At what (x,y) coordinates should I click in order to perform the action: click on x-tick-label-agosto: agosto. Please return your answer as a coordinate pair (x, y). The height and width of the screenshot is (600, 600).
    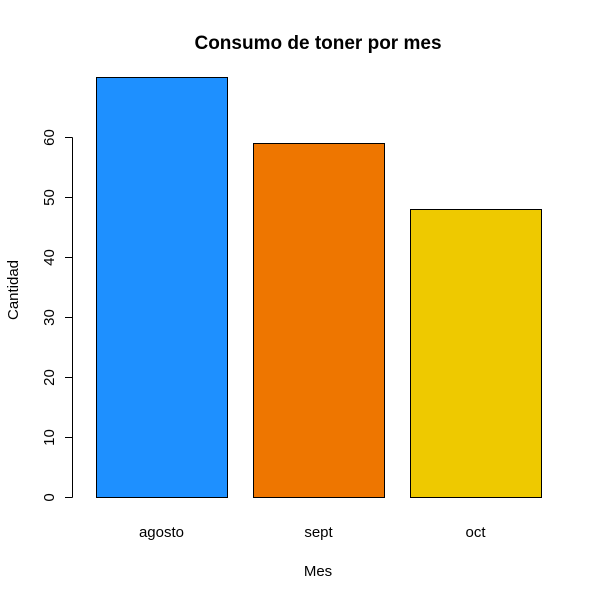
    Looking at the image, I should click on (161, 532).